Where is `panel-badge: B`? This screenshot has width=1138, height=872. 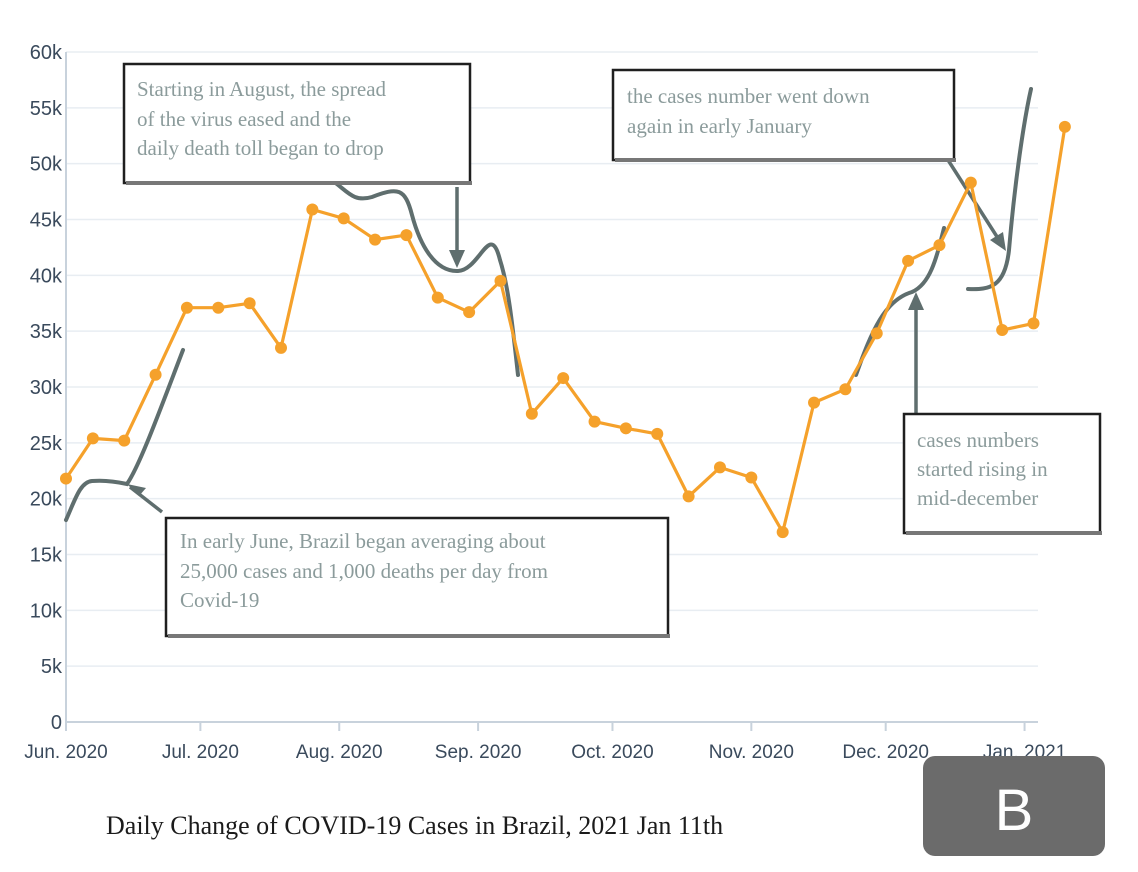 panel-badge: B is located at coordinates (1014, 806).